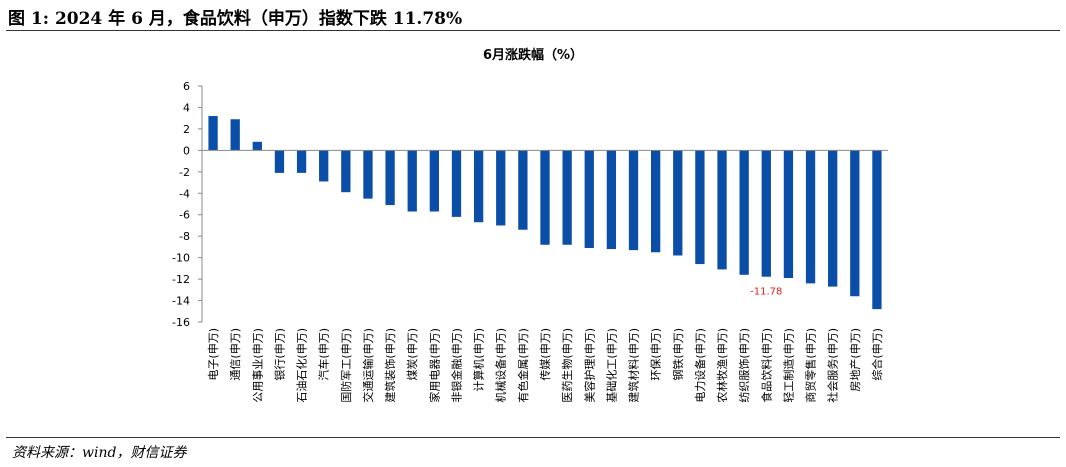  What do you see at coordinates (186, 86) in the screenshot?
I see `y-tick-label: 6` at bounding box center [186, 86].